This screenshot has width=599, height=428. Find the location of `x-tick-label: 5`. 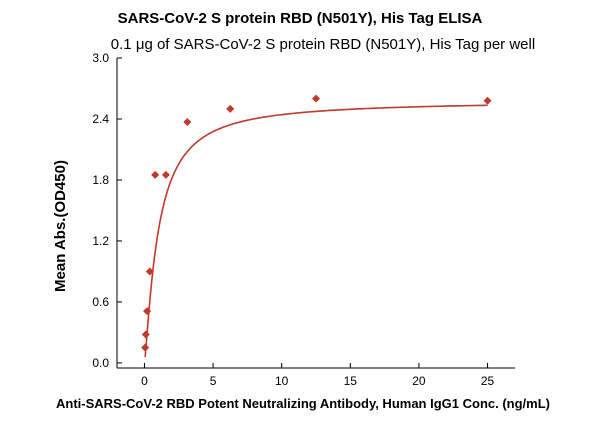

x-tick-label: 5 is located at coordinates (213, 381).